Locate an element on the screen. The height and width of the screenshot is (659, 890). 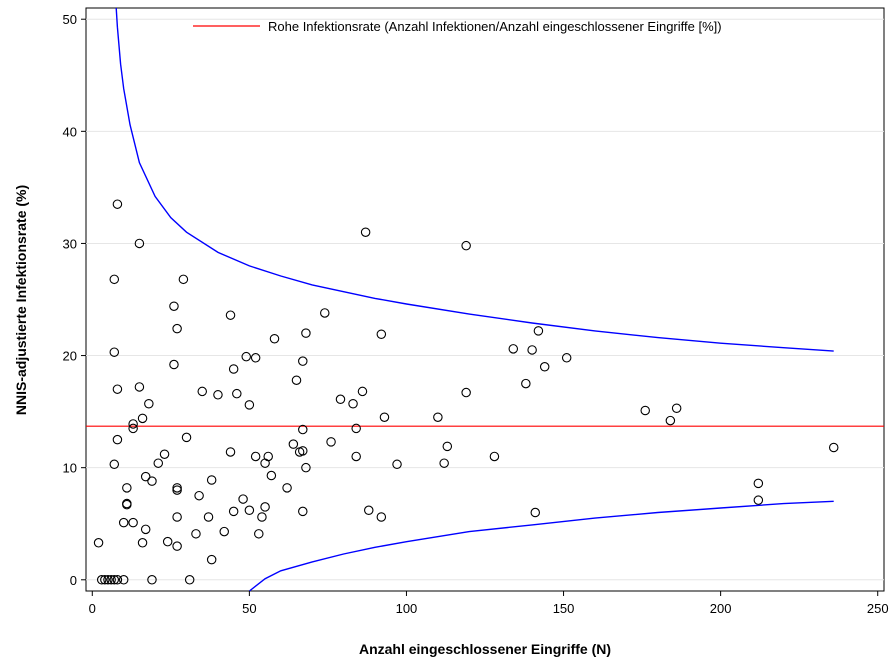
x-axis-title: Anzahl eingeschlossener Eingriffe (N) is located at coordinates (485, 649).